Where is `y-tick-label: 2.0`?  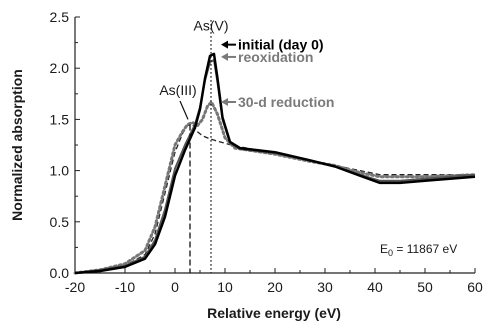
y-tick-label: 2.0 is located at coordinates (60, 68).